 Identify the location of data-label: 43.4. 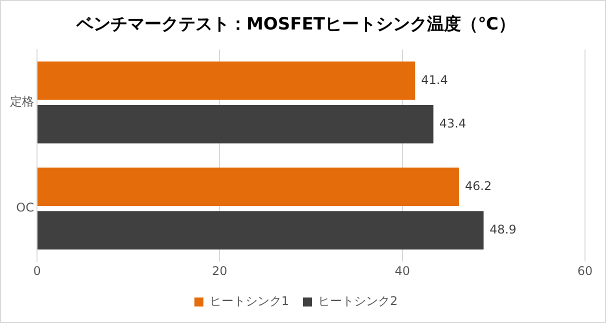
(452, 123).